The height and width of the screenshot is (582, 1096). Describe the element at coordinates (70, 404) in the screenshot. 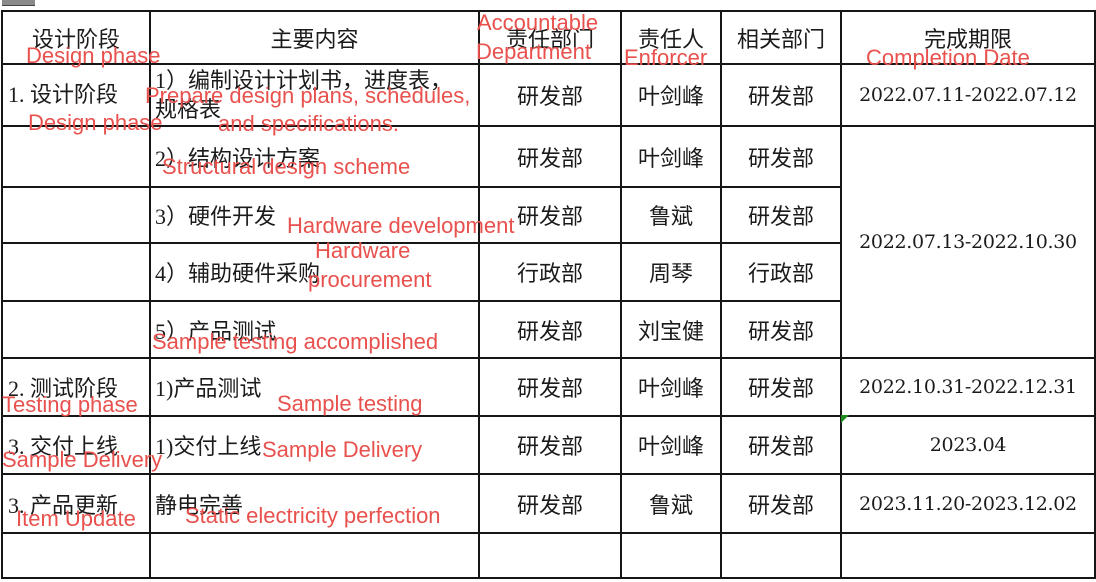

I see `annotation-testing-phase: Testing phase` at that location.